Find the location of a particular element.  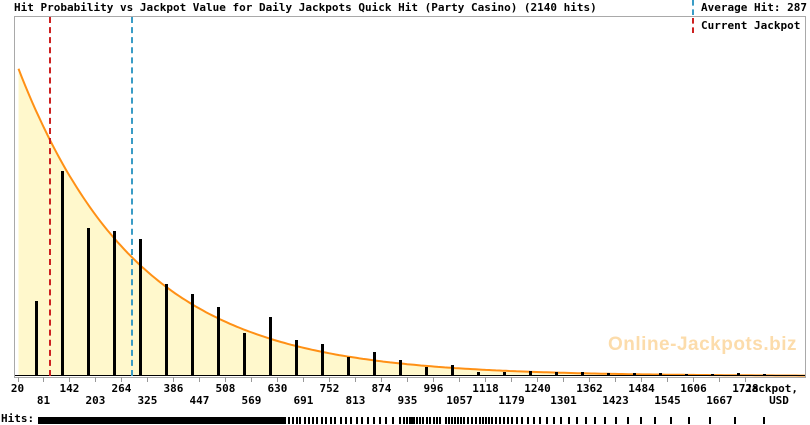

x-axis-label: 630 is located at coordinates (277, 388).